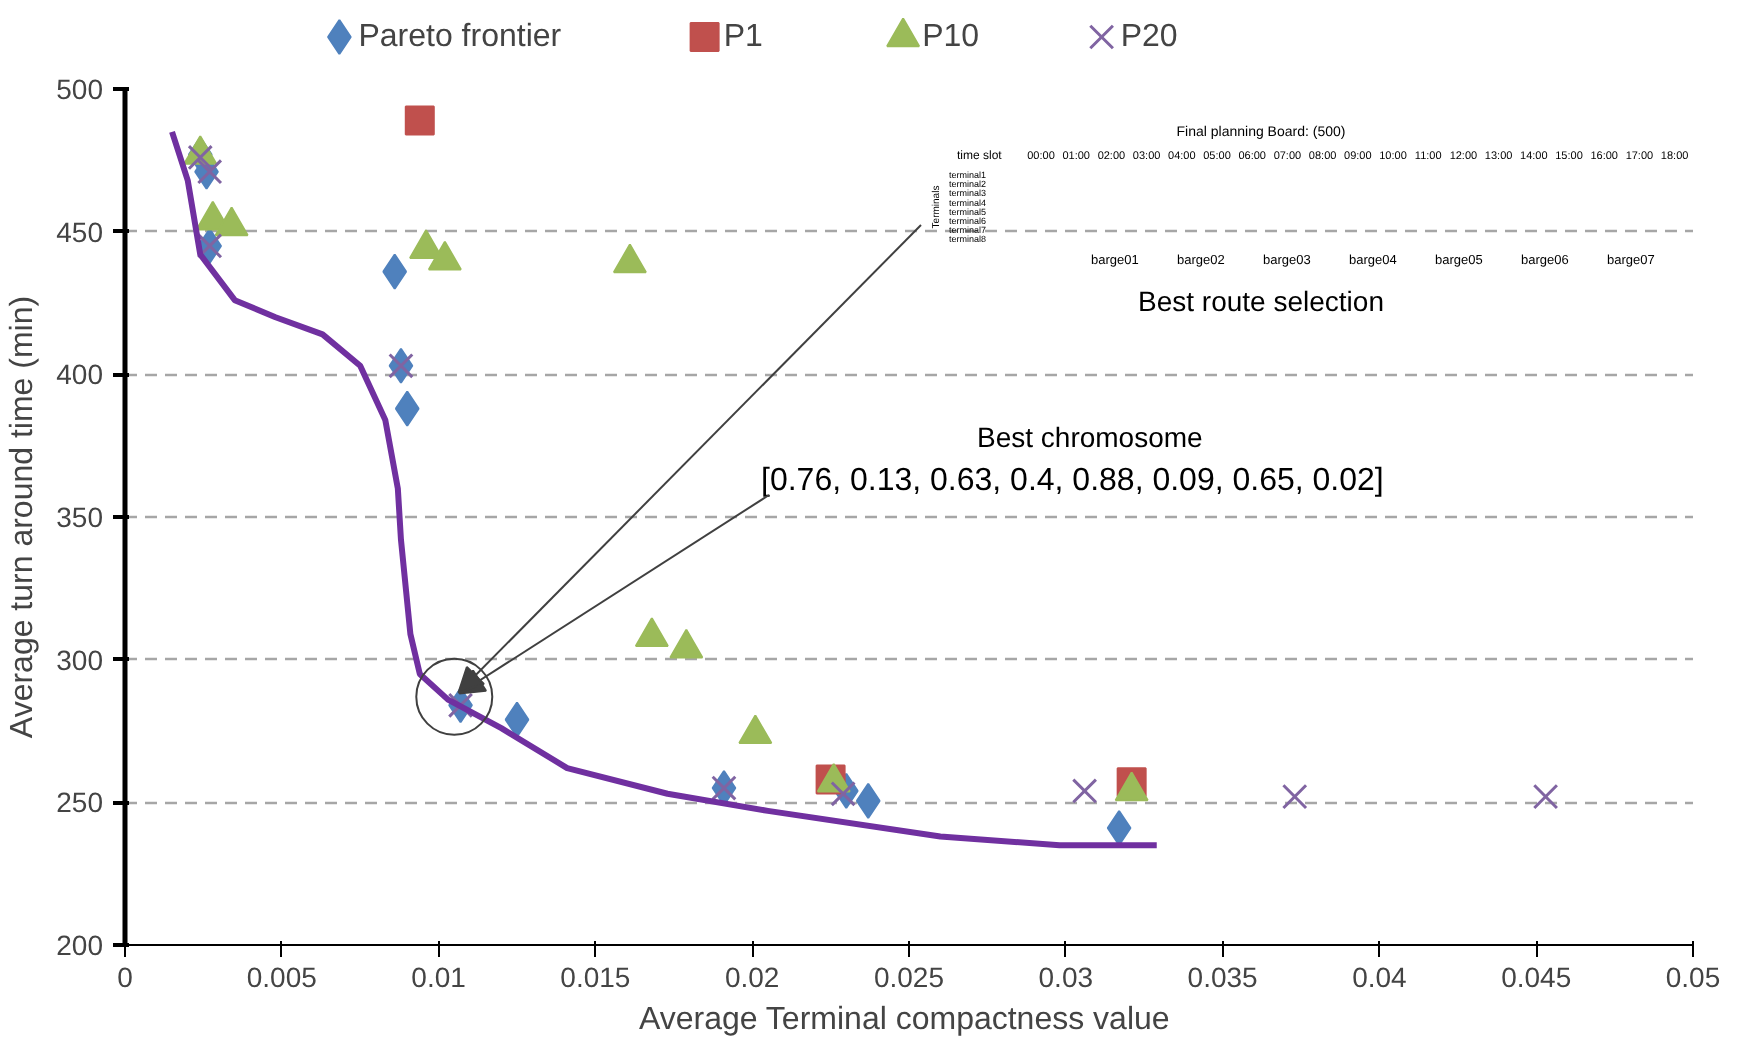 The height and width of the screenshot is (1060, 1754). Describe the element at coordinates (1223, 977) in the screenshot. I see `x-tick-label: 0.035` at that location.